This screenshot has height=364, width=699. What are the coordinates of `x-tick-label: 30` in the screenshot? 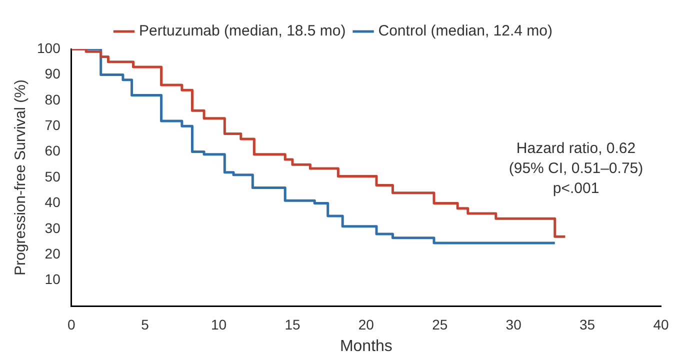 It's located at (514, 324).